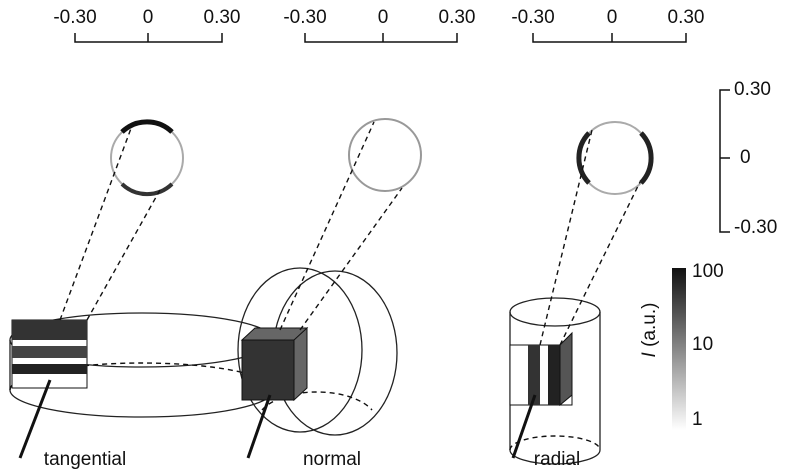  Describe the element at coordinates (649, 354) in the screenshot. I see `symbol: I` at that location.